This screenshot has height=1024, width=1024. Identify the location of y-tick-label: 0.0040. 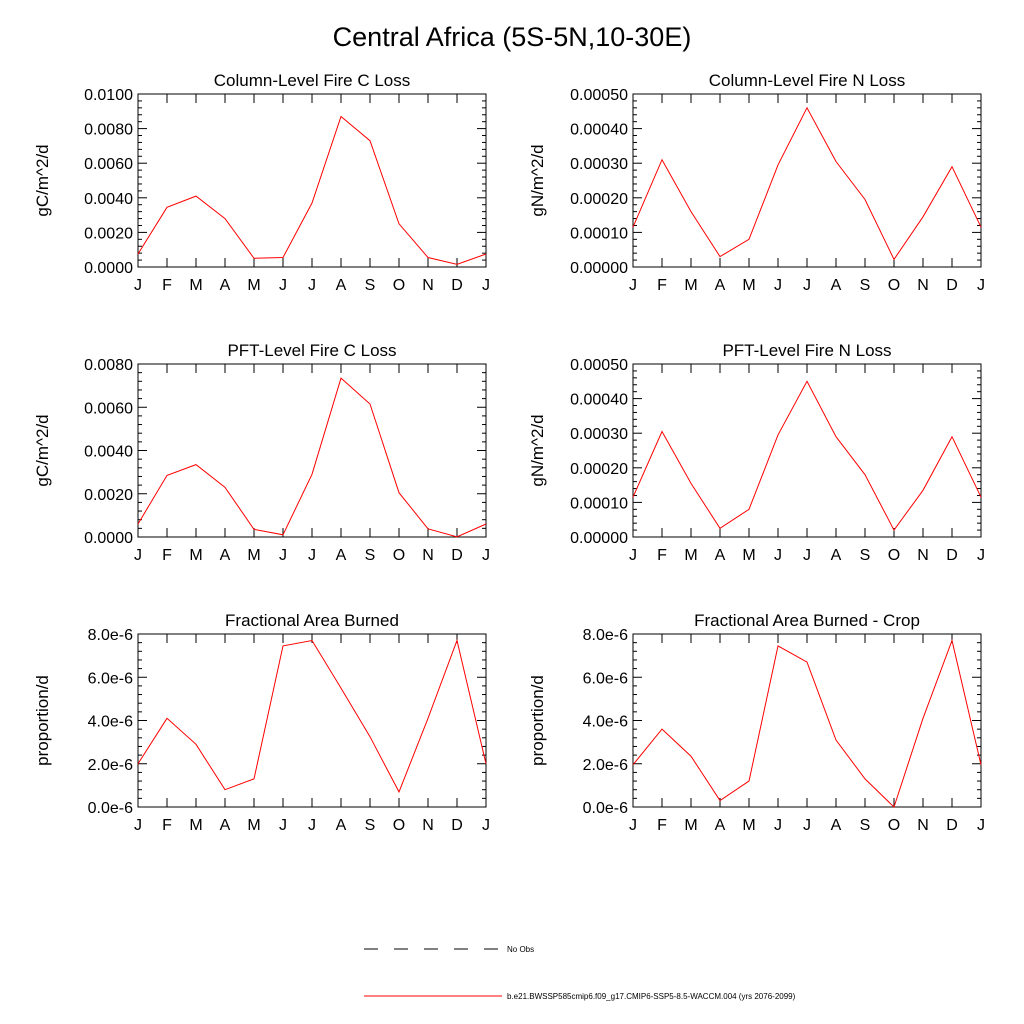
(108, 199).